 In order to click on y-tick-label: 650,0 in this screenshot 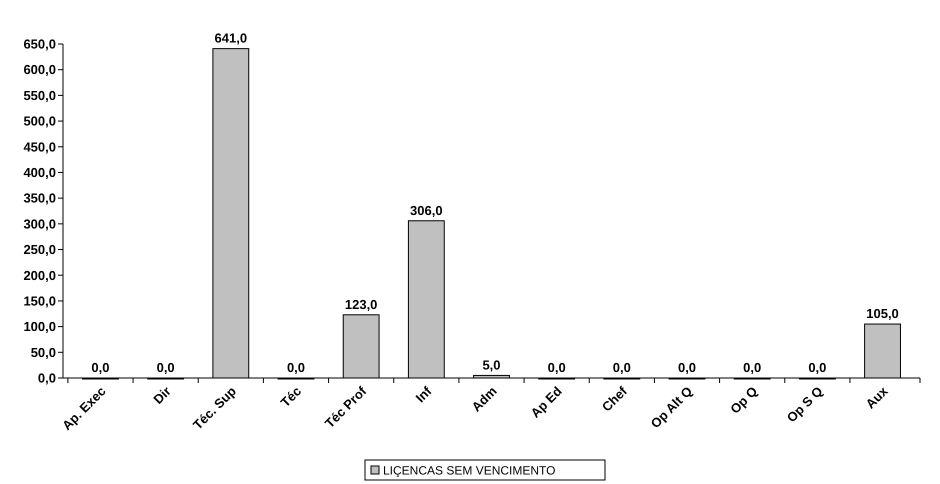, I will do `click(39, 44)`.